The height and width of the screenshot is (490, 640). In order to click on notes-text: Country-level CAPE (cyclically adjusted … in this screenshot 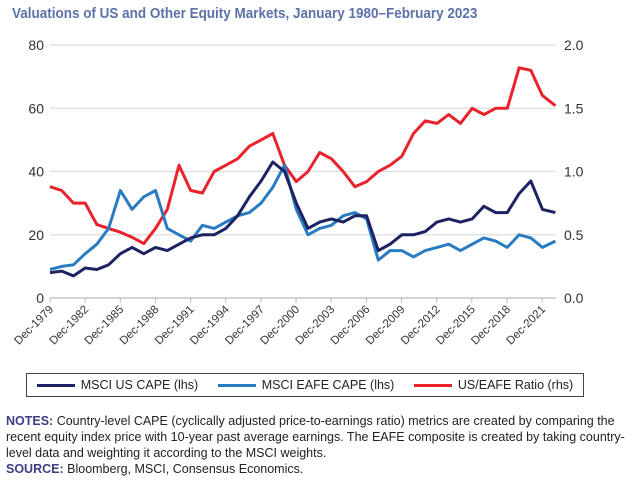, I will do `click(315, 437)`.